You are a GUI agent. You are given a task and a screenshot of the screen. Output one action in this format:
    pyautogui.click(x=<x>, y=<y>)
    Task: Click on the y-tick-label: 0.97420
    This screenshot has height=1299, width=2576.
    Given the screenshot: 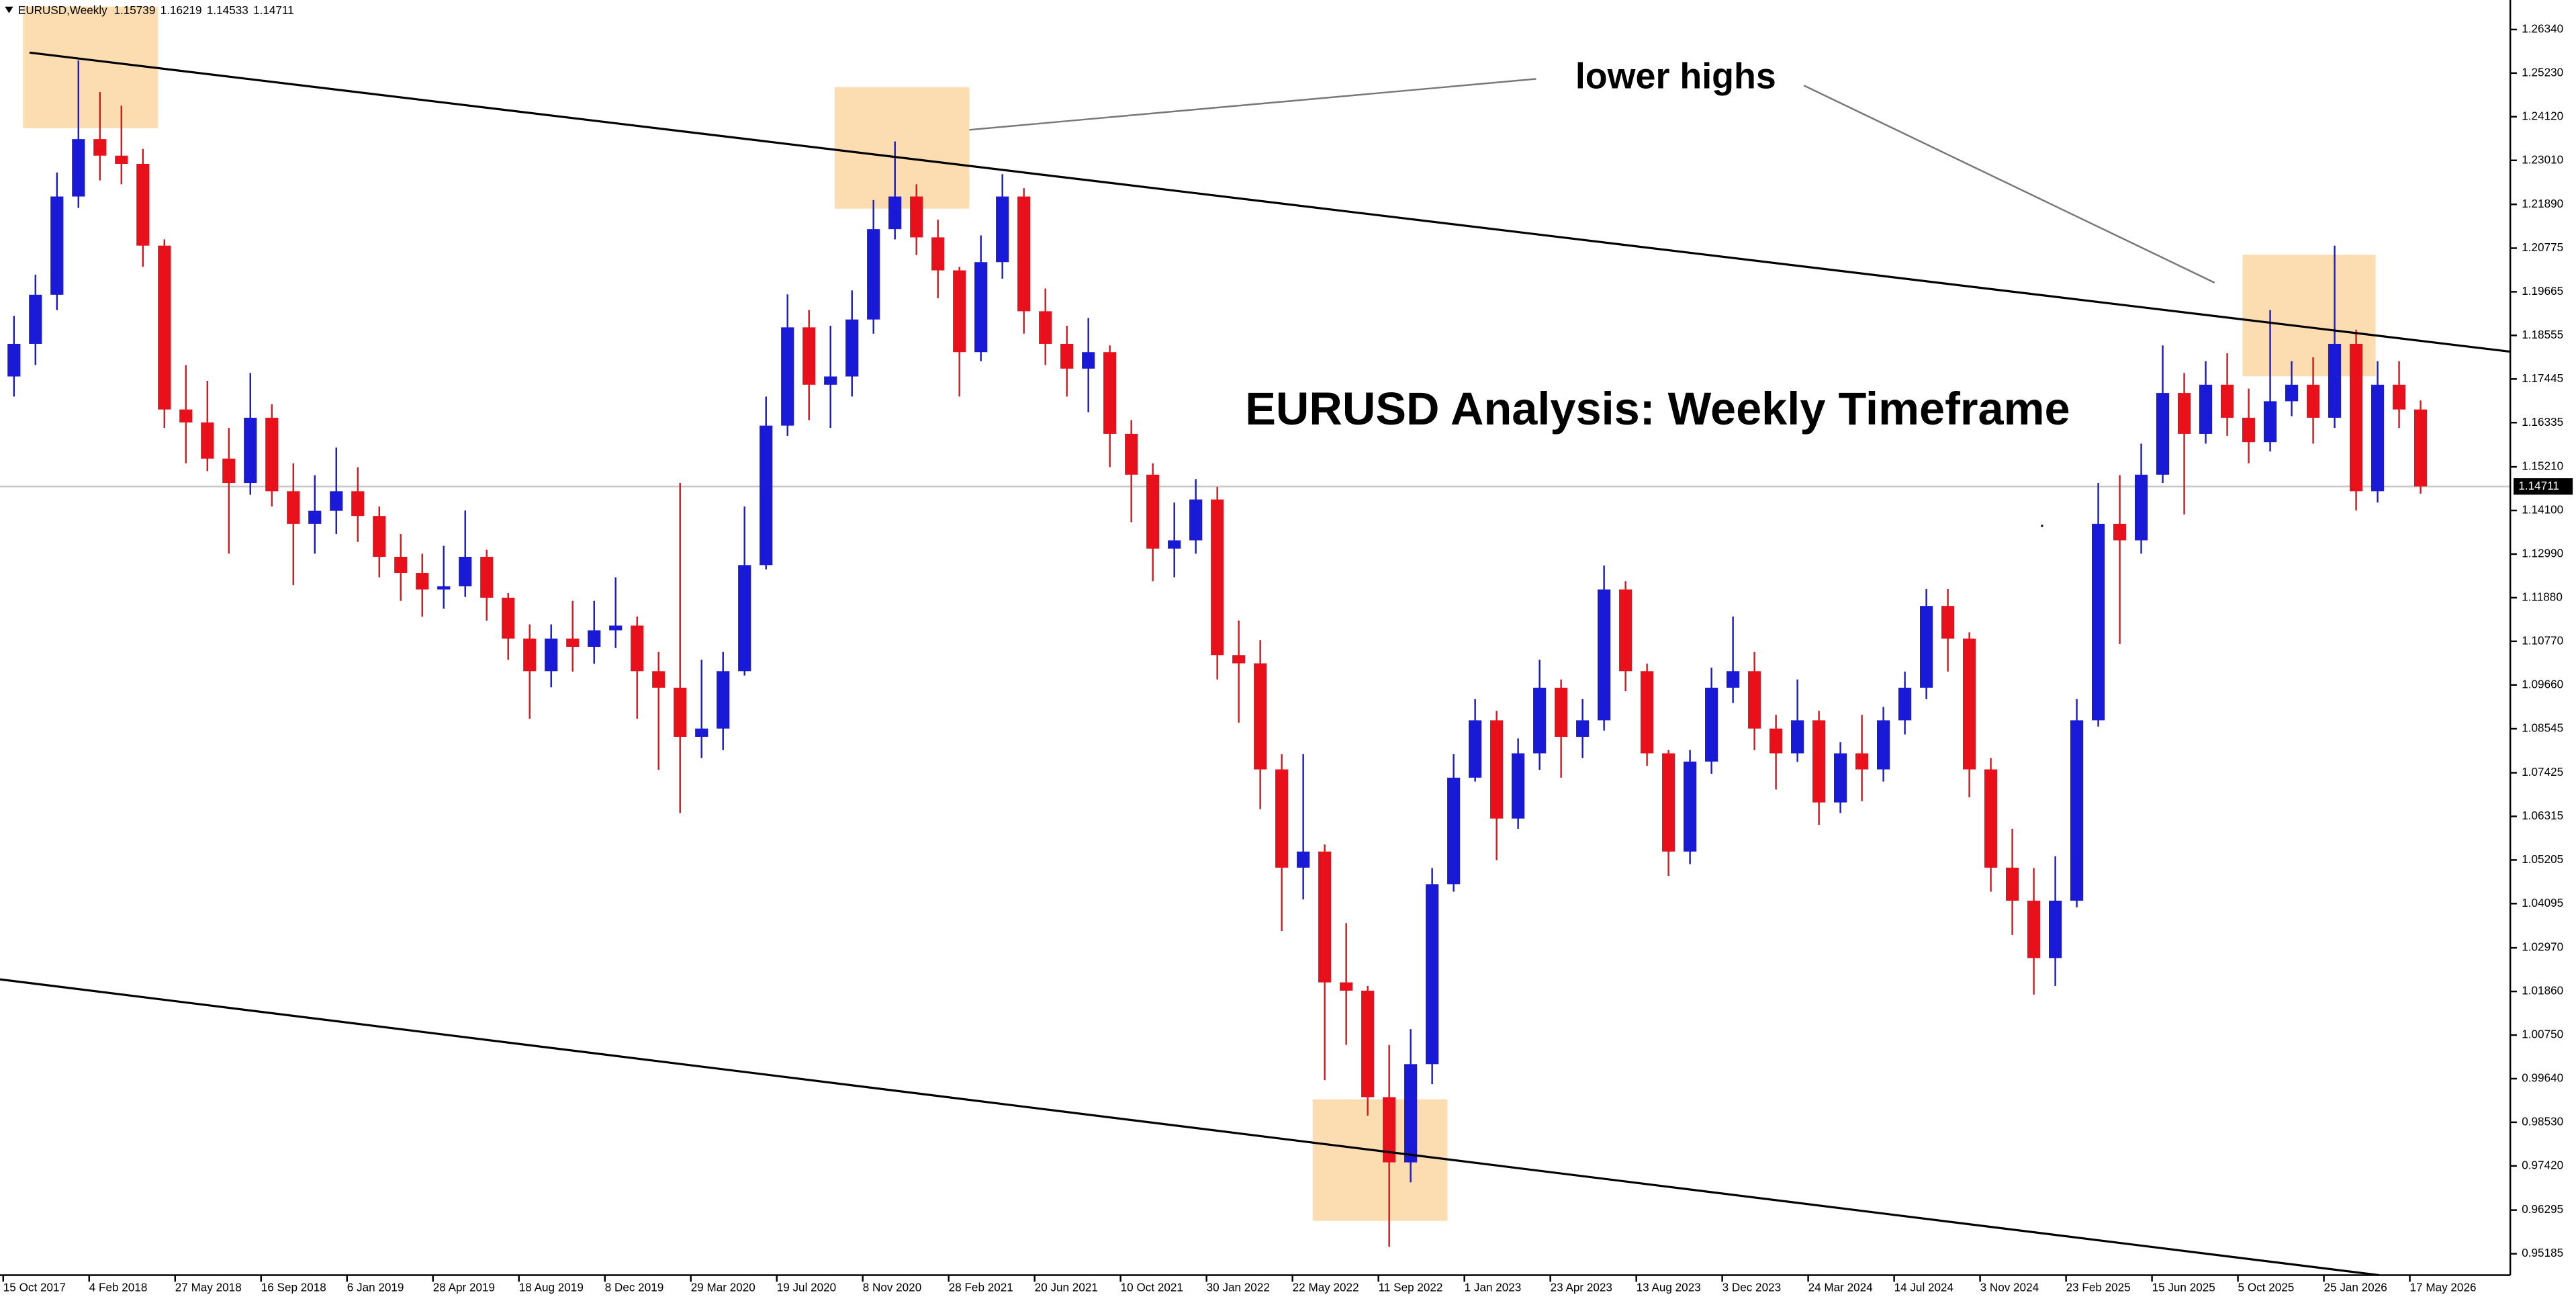 What is the action you would take?
    pyautogui.click(x=2542, y=1165)
    